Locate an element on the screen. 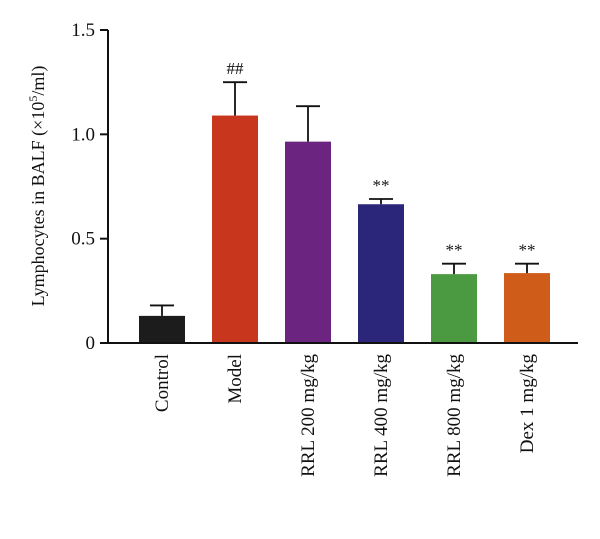 This screenshot has height=539, width=600. x-tick-label: RRL 400 mg/kg is located at coordinates (381, 415).